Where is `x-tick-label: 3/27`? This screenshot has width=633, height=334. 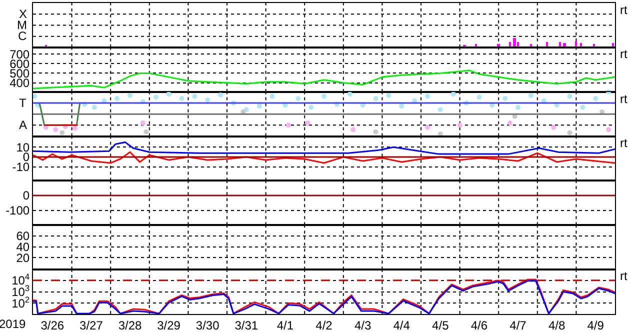 x-tick-label: 3/27 is located at coordinates (92, 325).